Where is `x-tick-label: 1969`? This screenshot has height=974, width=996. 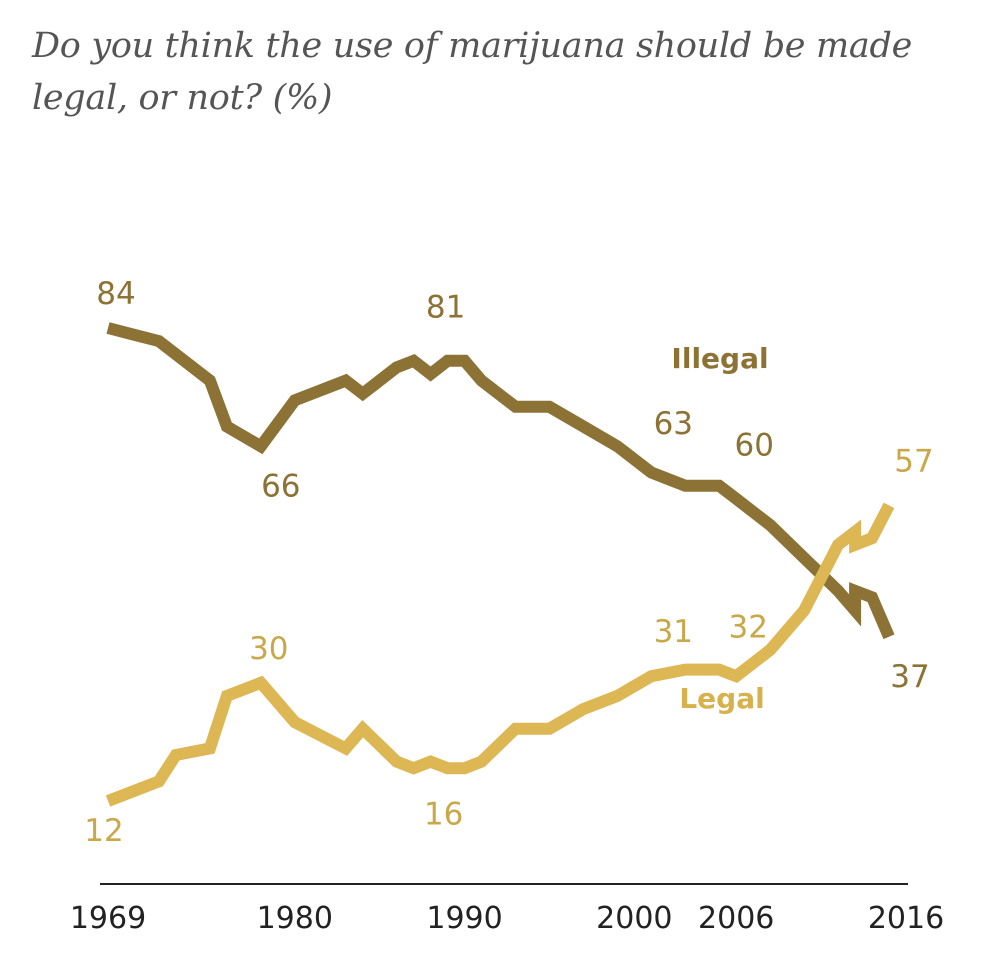 x-tick-label: 1969 is located at coordinates (108, 918).